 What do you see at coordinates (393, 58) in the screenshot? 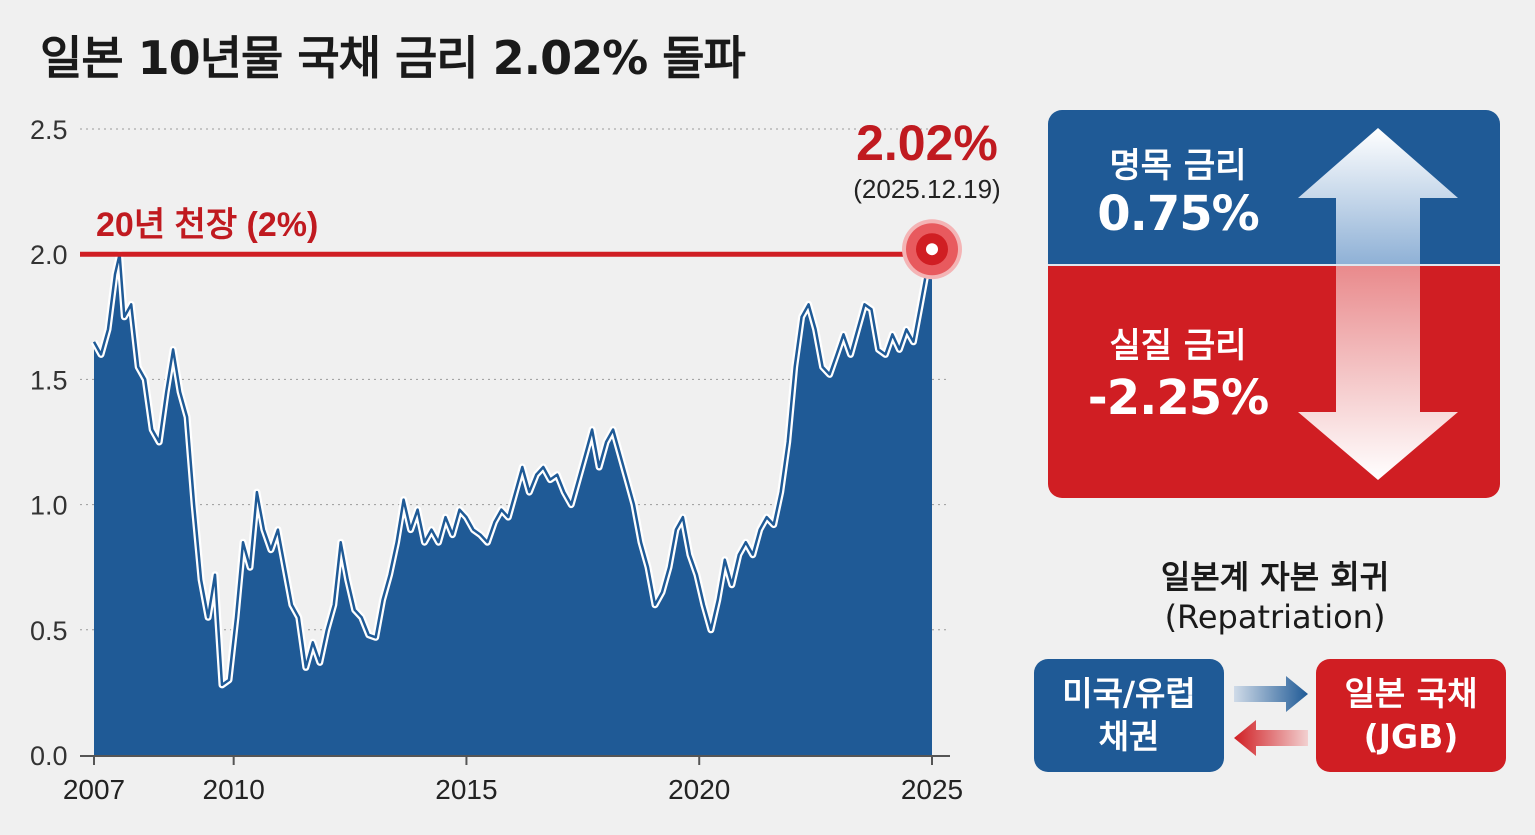
I see `page-title: 일본 10년물 국채 금리 2.02% 돌파` at bounding box center [393, 58].